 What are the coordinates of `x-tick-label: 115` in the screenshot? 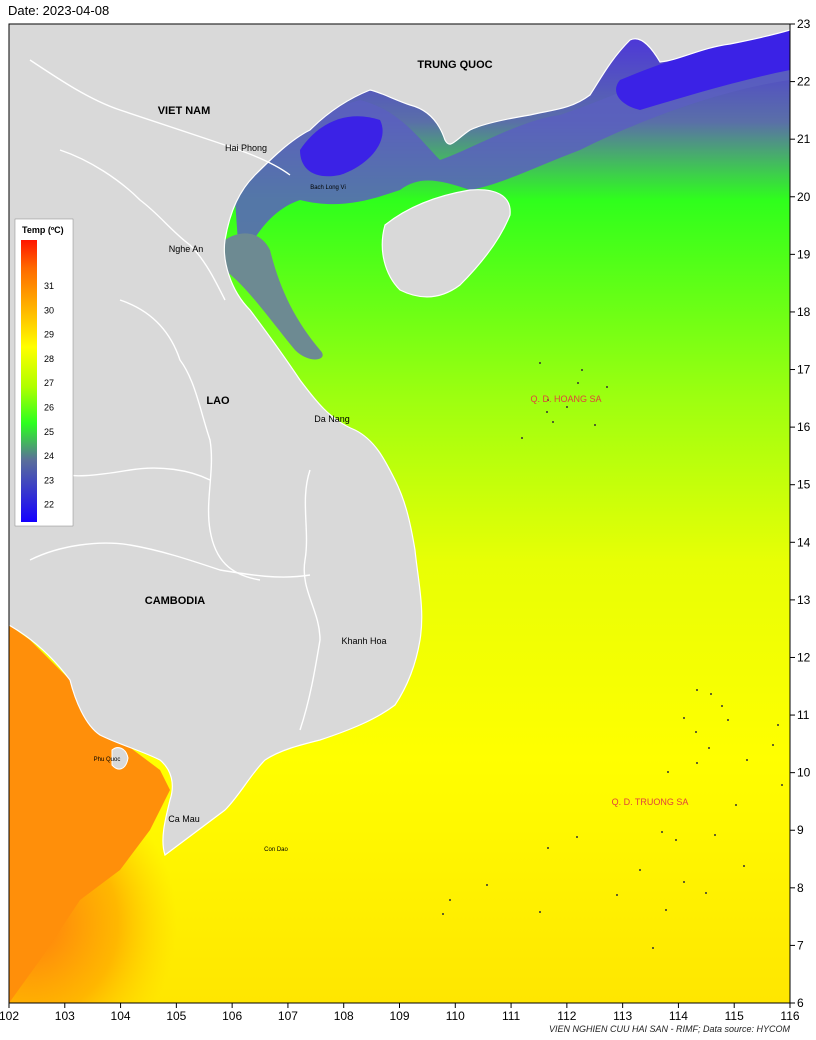 It's located at (734, 1016).